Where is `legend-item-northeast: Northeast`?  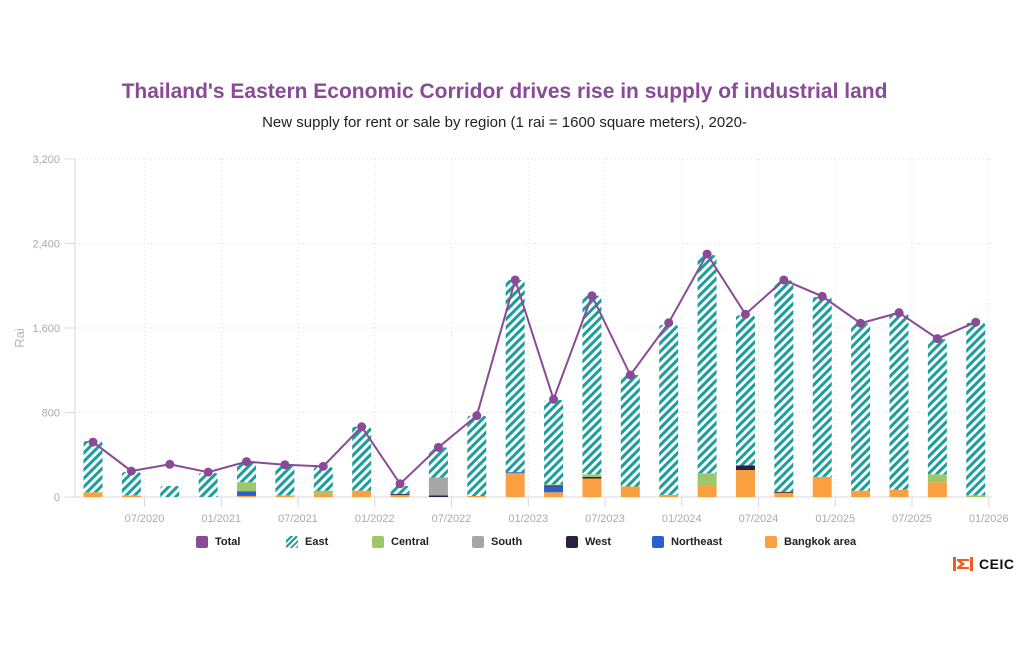 legend-item-northeast: Northeast is located at coordinates (687, 542).